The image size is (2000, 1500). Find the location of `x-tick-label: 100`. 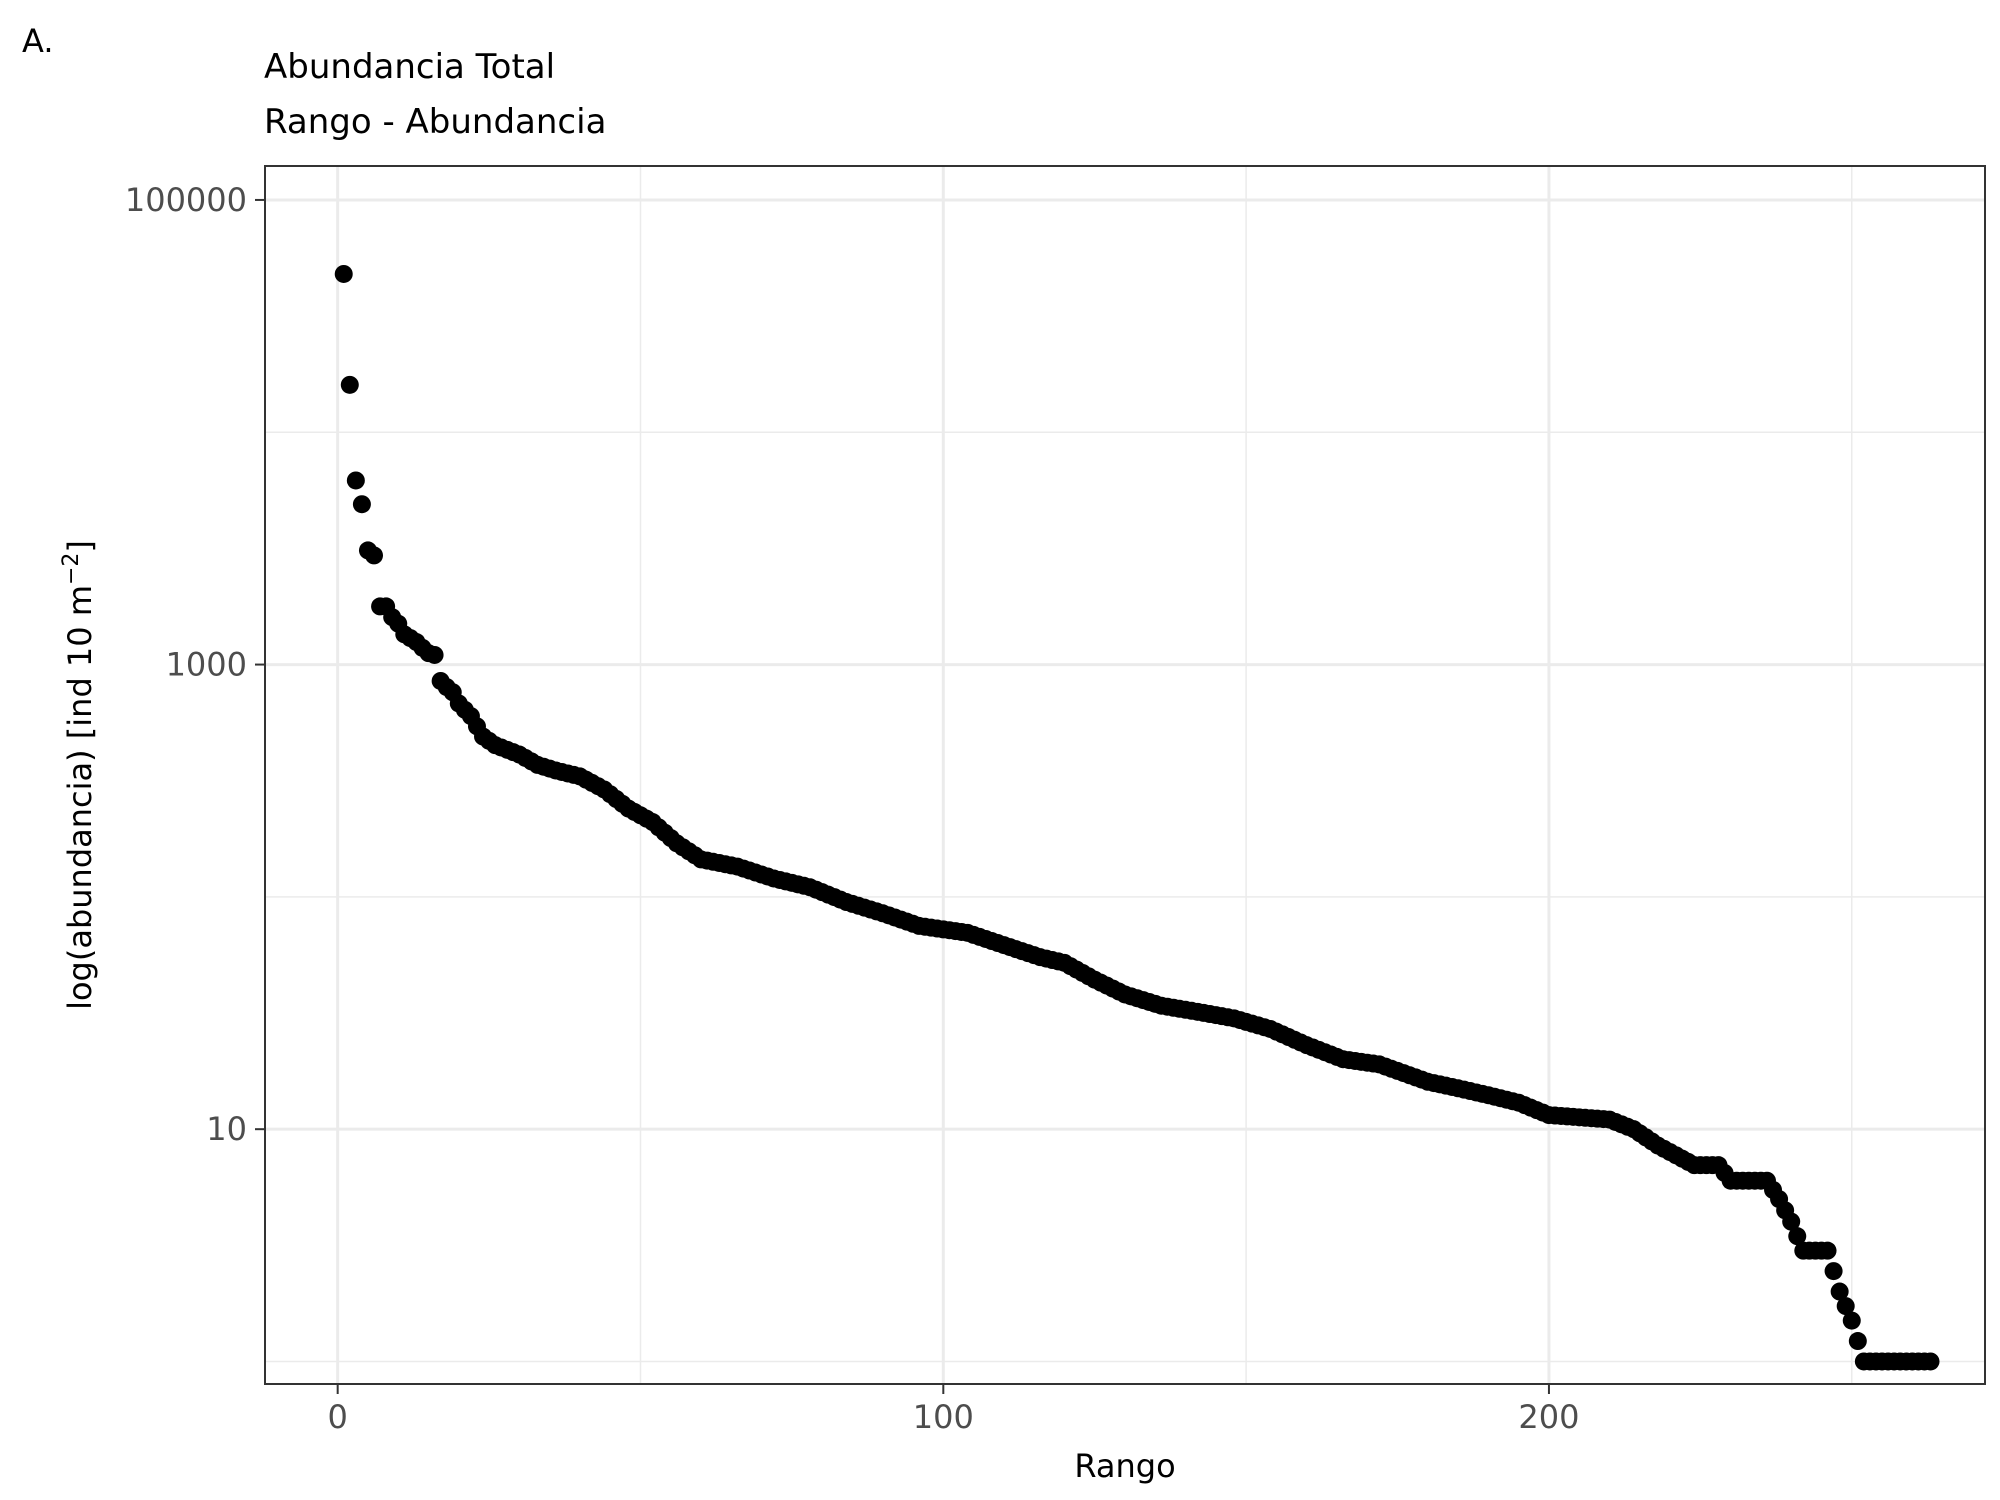

x-tick-label: 100 is located at coordinates (943, 1417).